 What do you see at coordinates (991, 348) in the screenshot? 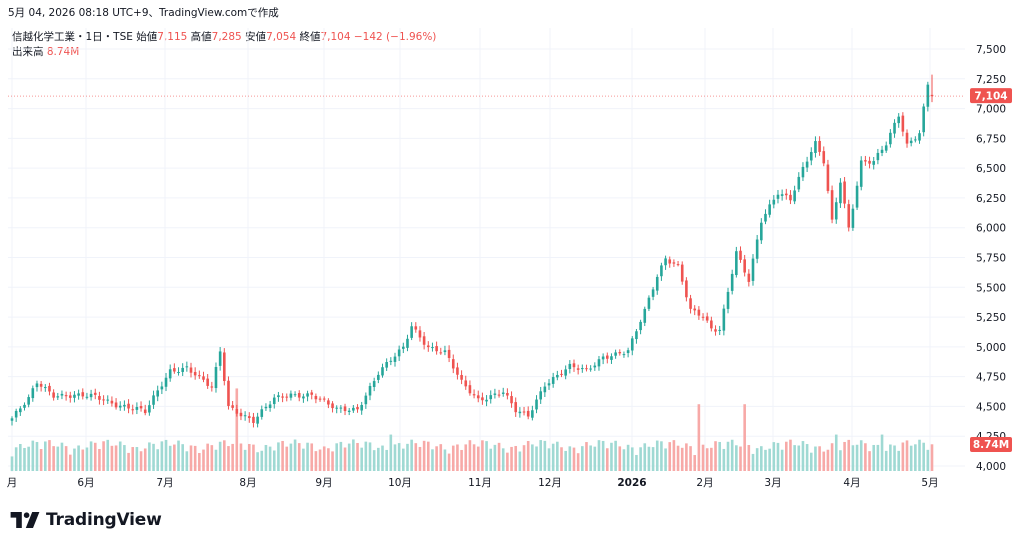
I see `y-tick-label: 5,000` at bounding box center [991, 348].